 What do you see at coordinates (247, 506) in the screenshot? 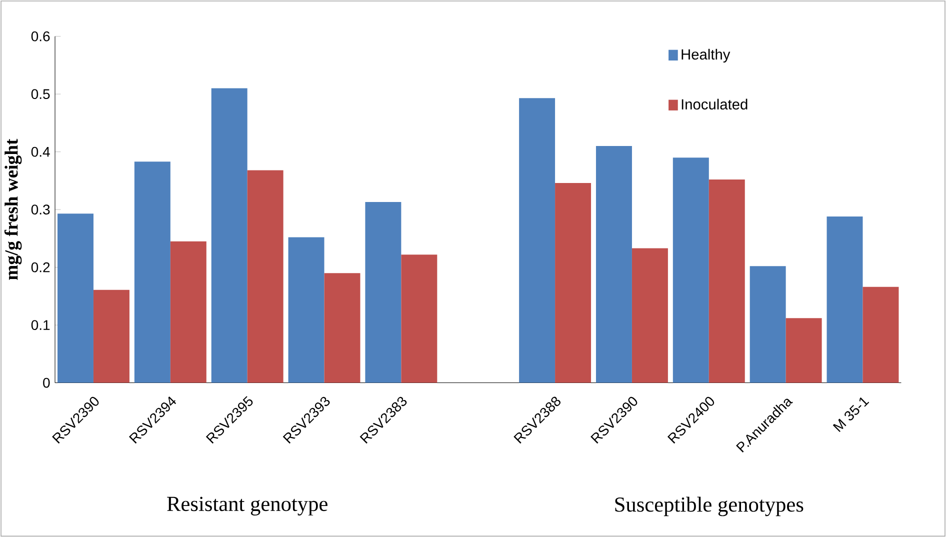
I see `text: Resistant genotype` at bounding box center [247, 506].